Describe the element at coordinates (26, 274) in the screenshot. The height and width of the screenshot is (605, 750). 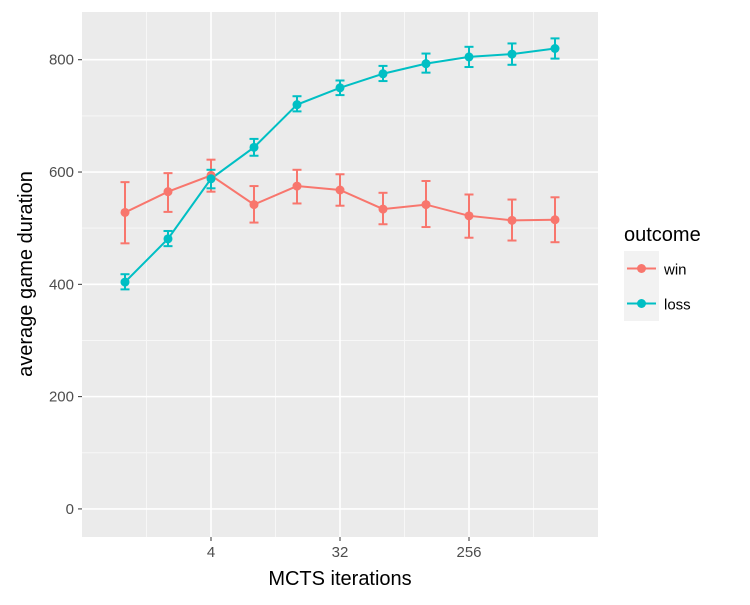
I see `y-axis-title: average game duration` at that location.